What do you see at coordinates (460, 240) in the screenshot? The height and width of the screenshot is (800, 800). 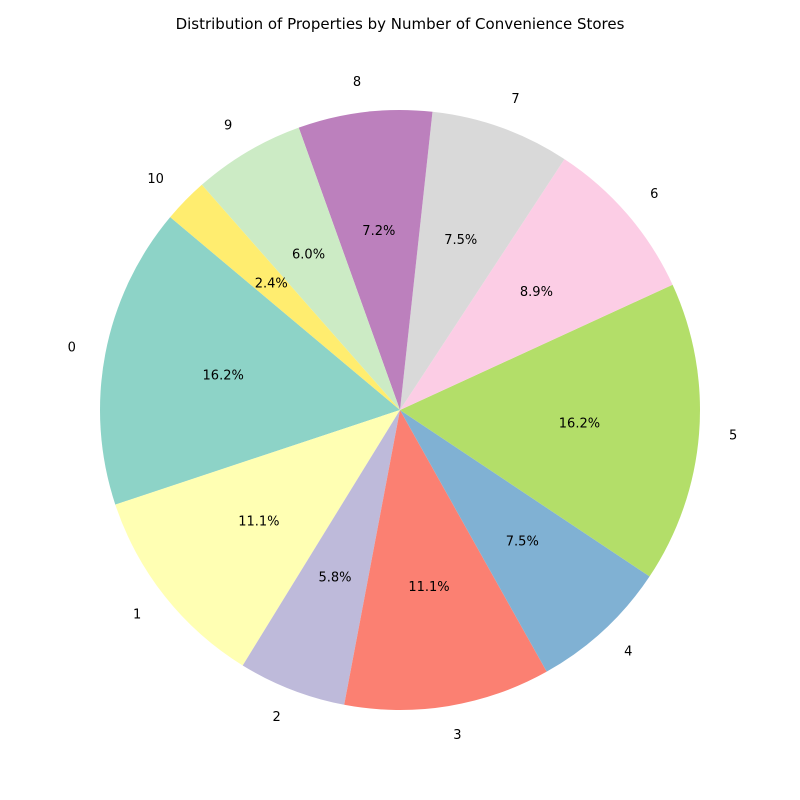 I see `percent-label-7: 7.5%` at bounding box center [460, 240].